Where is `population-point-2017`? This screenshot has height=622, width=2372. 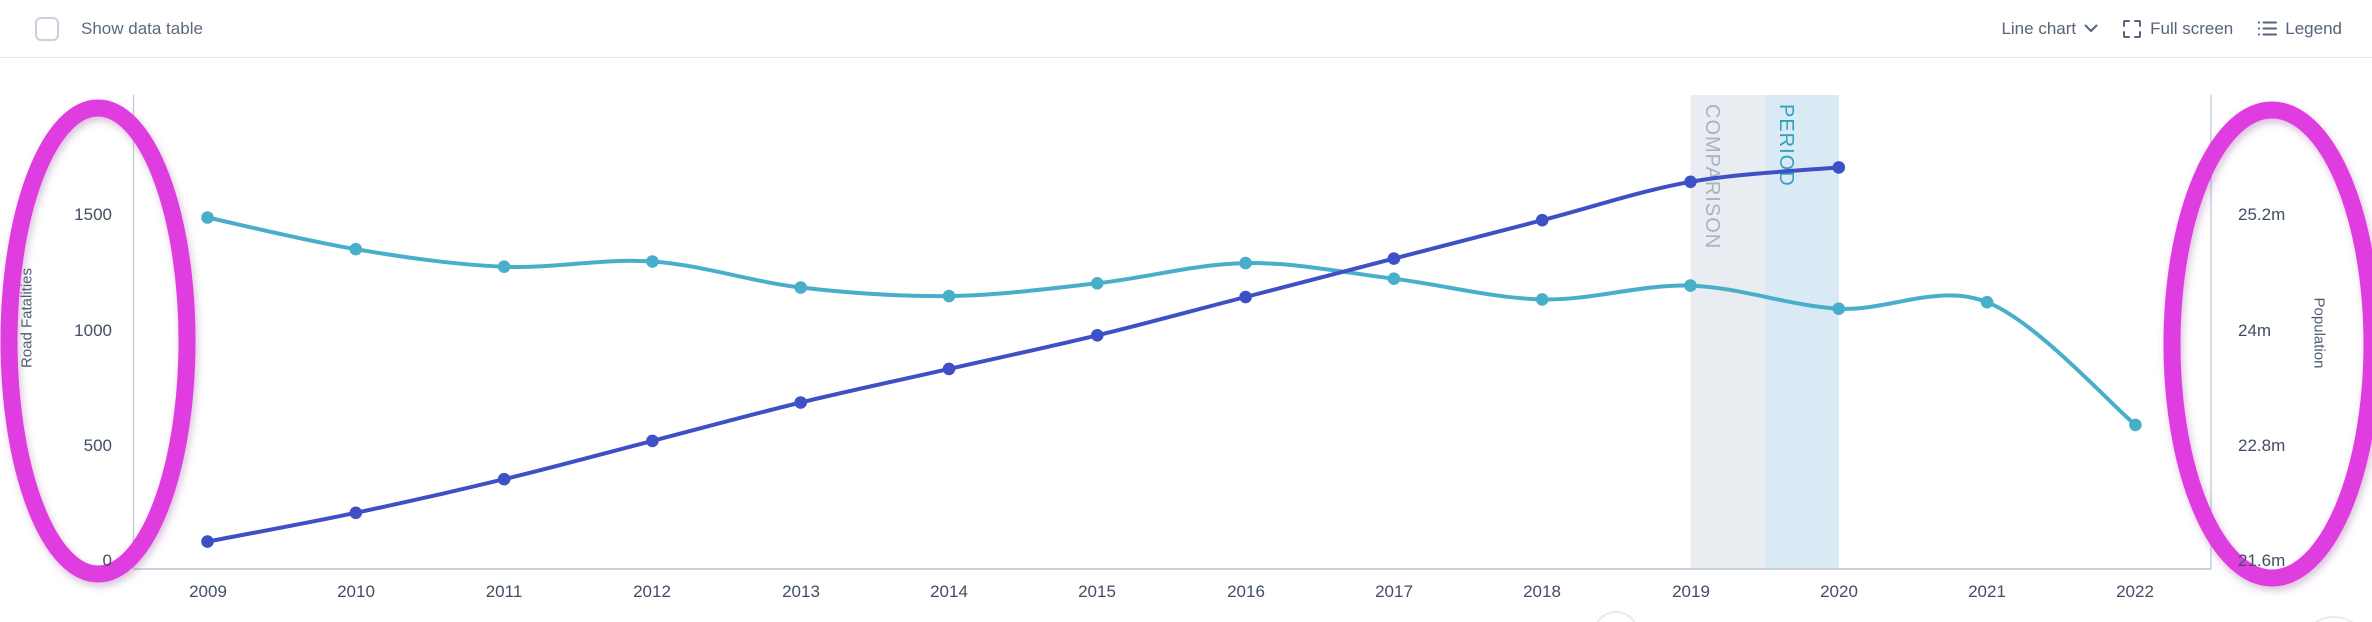
population-point-2017 is located at coordinates (1394, 258).